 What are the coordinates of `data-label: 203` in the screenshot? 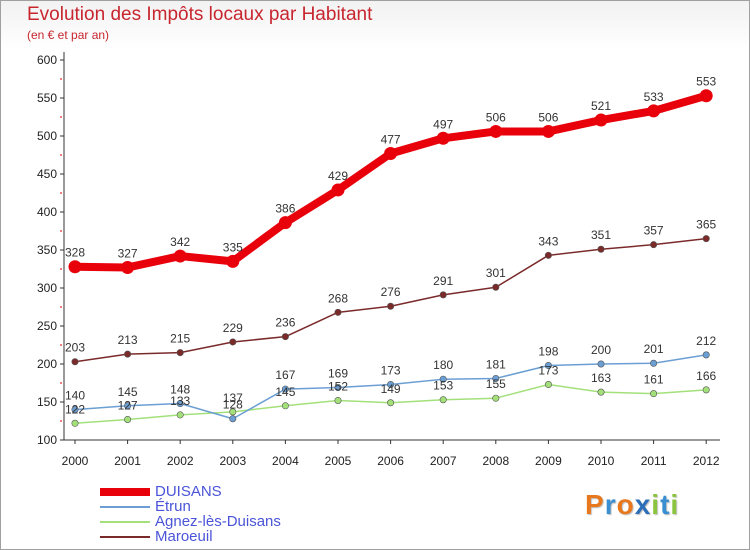 It's located at (75, 348).